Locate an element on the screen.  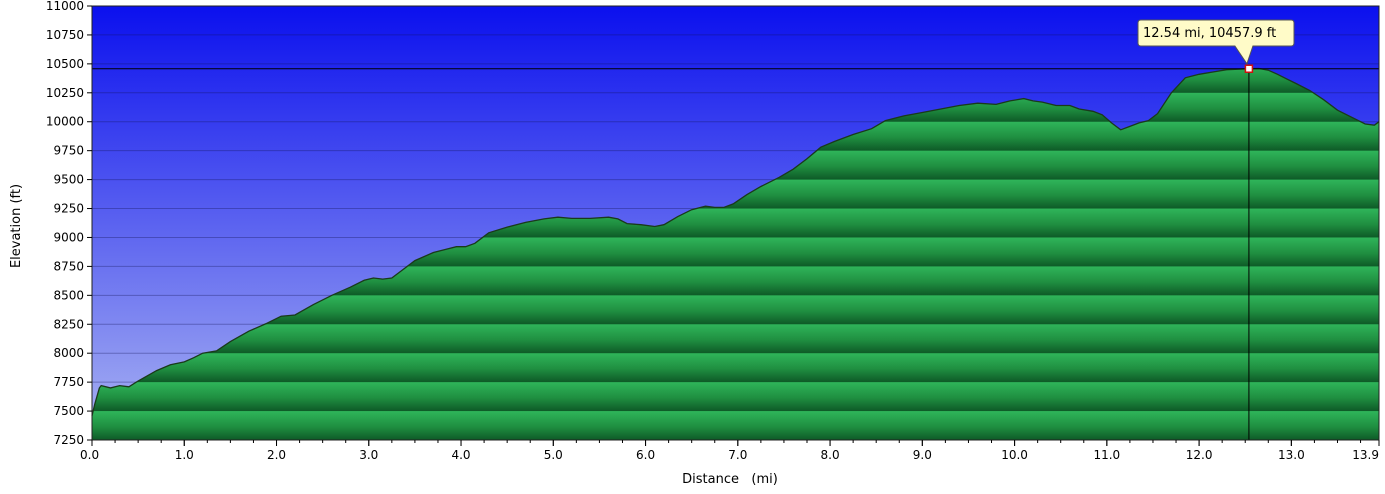
x-tick-label: 13.9 is located at coordinates (1365, 455).